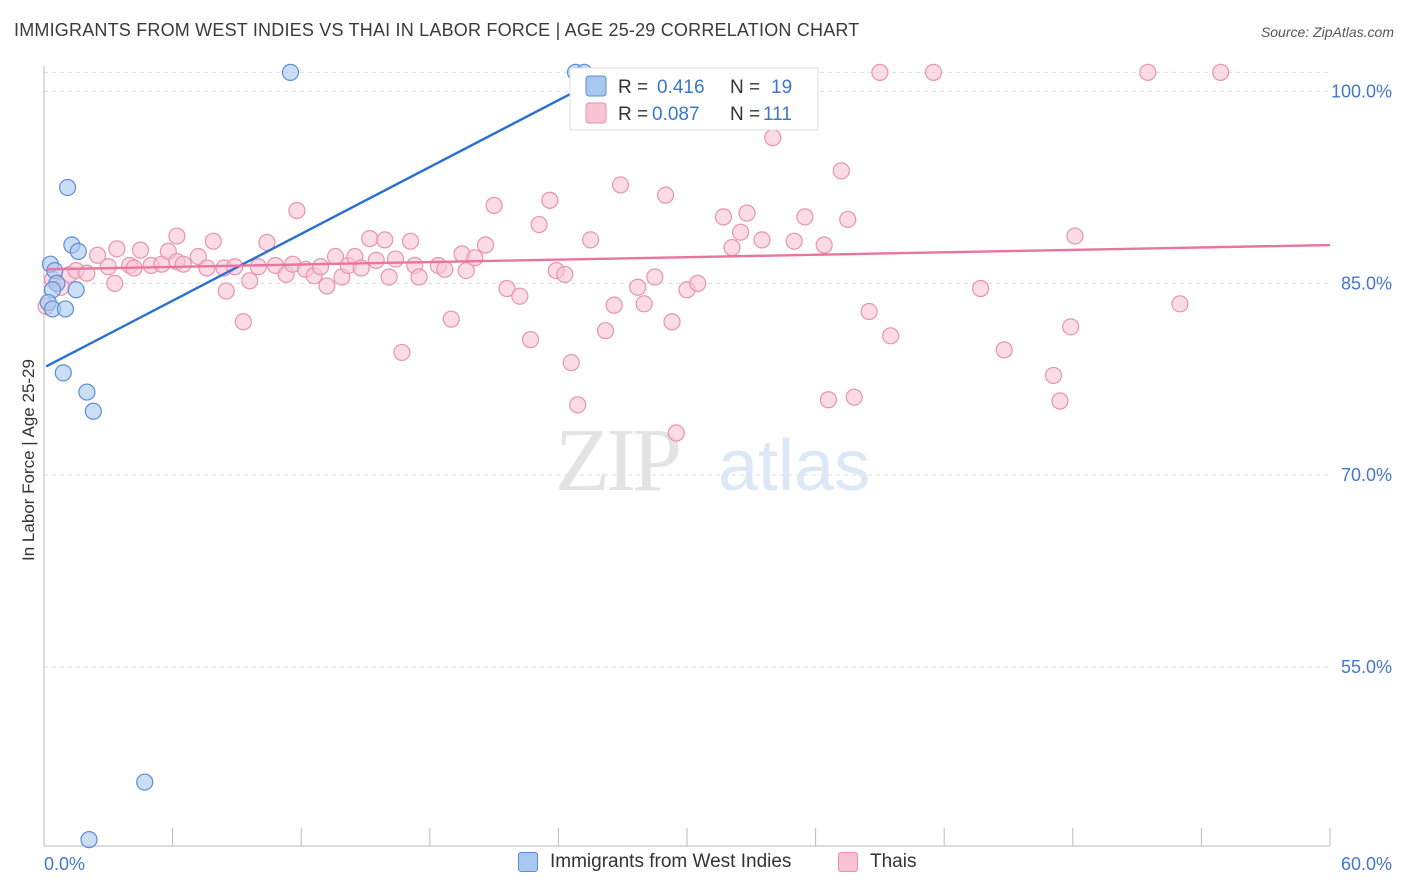 Image resolution: width=1406 pixels, height=892 pixels. What do you see at coordinates (313, 227) in the screenshot?
I see `west-indies-trend-line` at bounding box center [313, 227].